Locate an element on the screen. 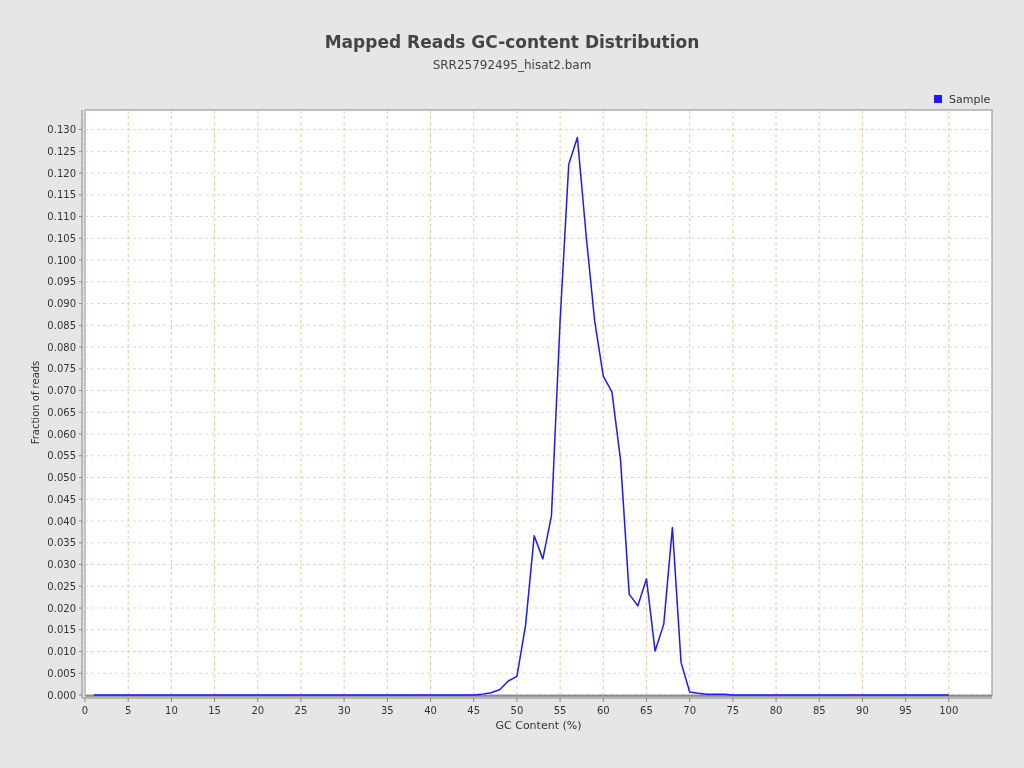 This screenshot has width=1024, height=768. y-tick-label: 0.100 is located at coordinates (61, 260).